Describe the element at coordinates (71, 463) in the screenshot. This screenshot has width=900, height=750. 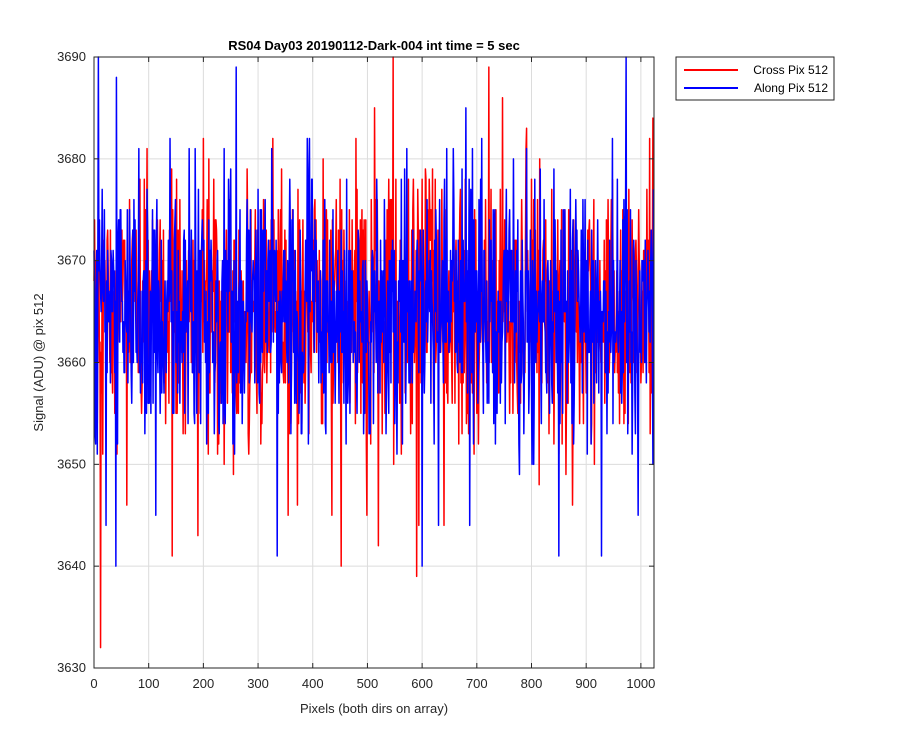
I see `y-tick-label: 3650` at that location.